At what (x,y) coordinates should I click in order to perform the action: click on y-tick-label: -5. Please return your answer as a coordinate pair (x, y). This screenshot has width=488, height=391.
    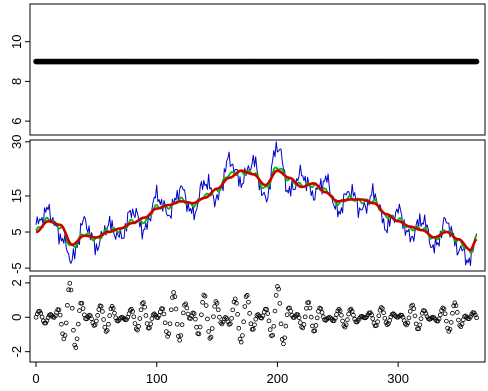
    Looking at the image, I should click on (16, 268).